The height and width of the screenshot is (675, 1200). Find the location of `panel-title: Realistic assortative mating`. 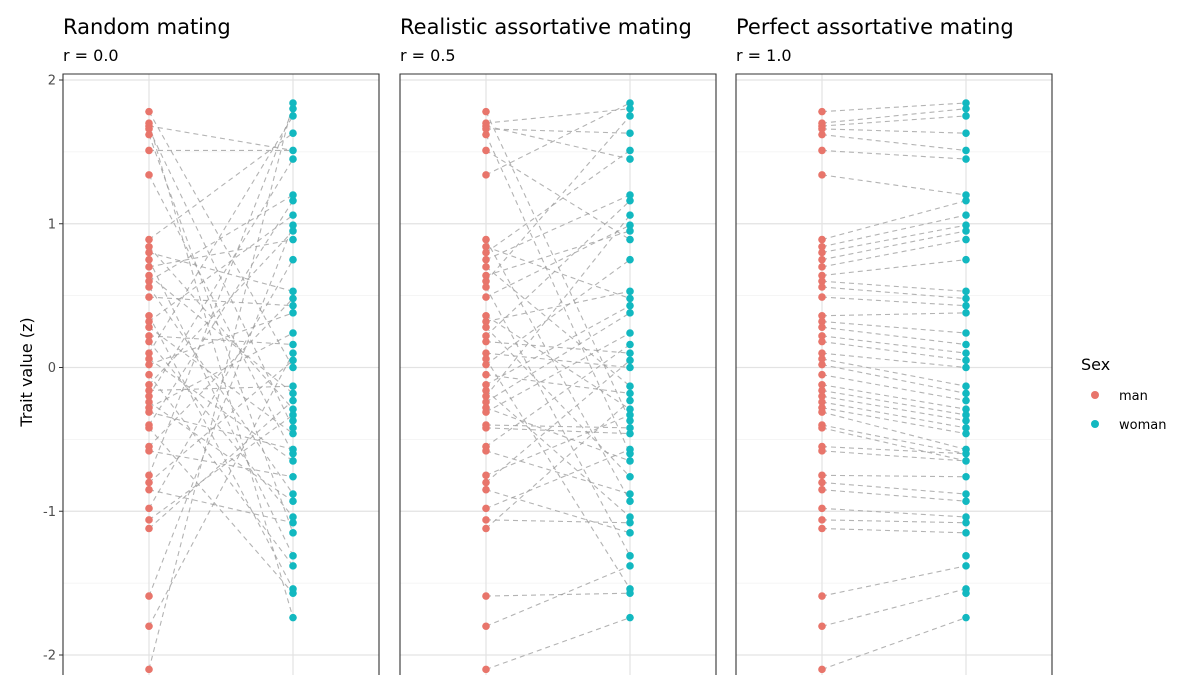

panel-title: Realistic assortative mating is located at coordinates (546, 27).